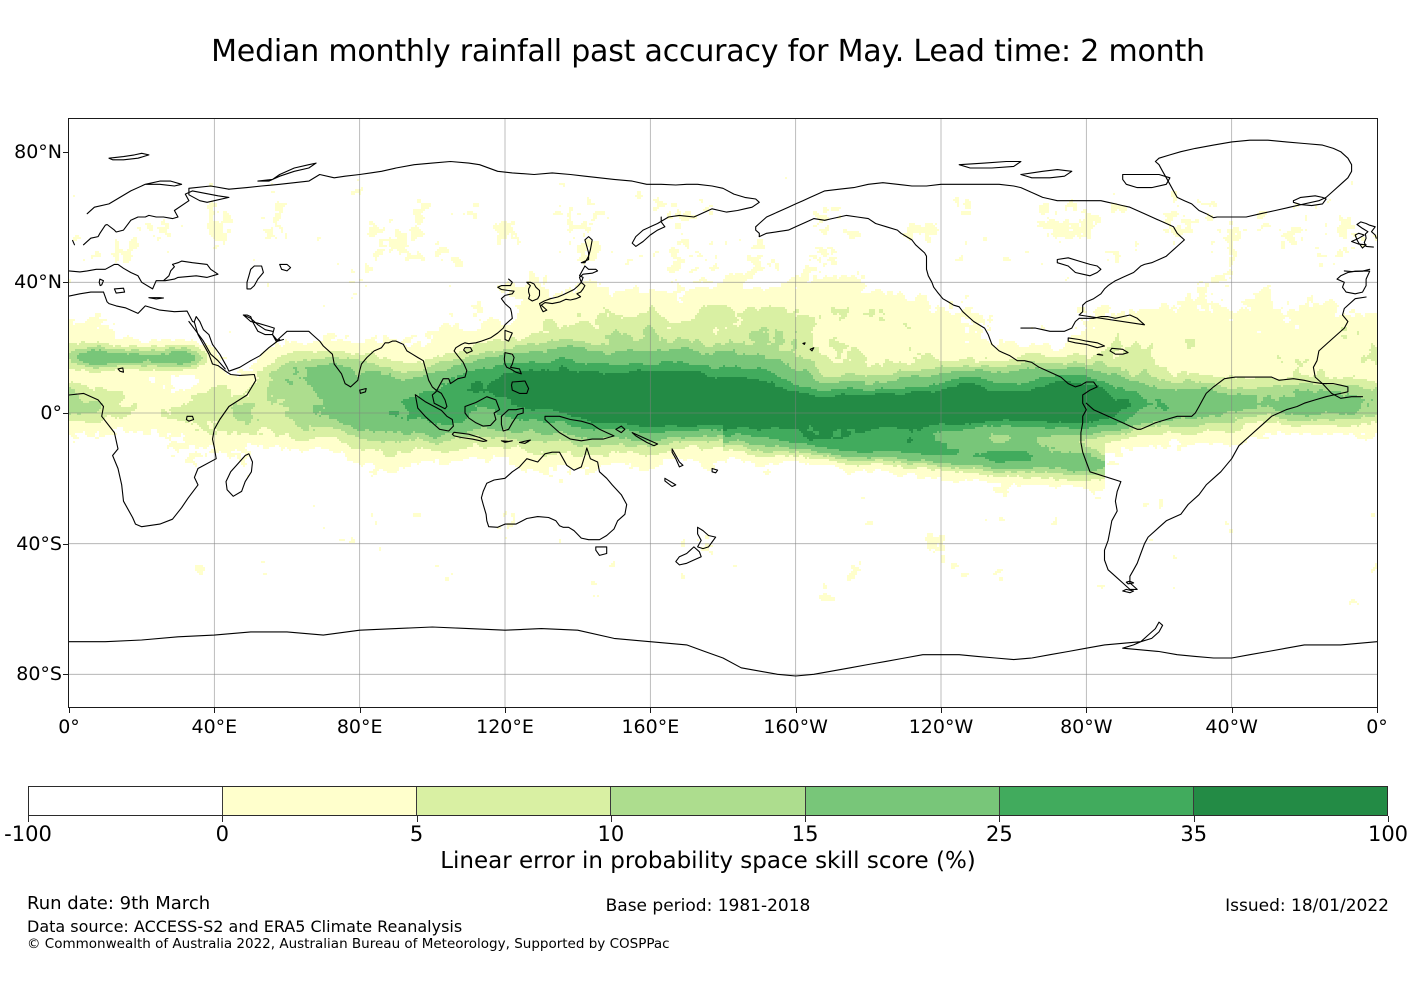 The width and height of the screenshot is (1416, 990). What do you see at coordinates (38, 151) in the screenshot?
I see `latitude-tick-label: 80°N` at bounding box center [38, 151].